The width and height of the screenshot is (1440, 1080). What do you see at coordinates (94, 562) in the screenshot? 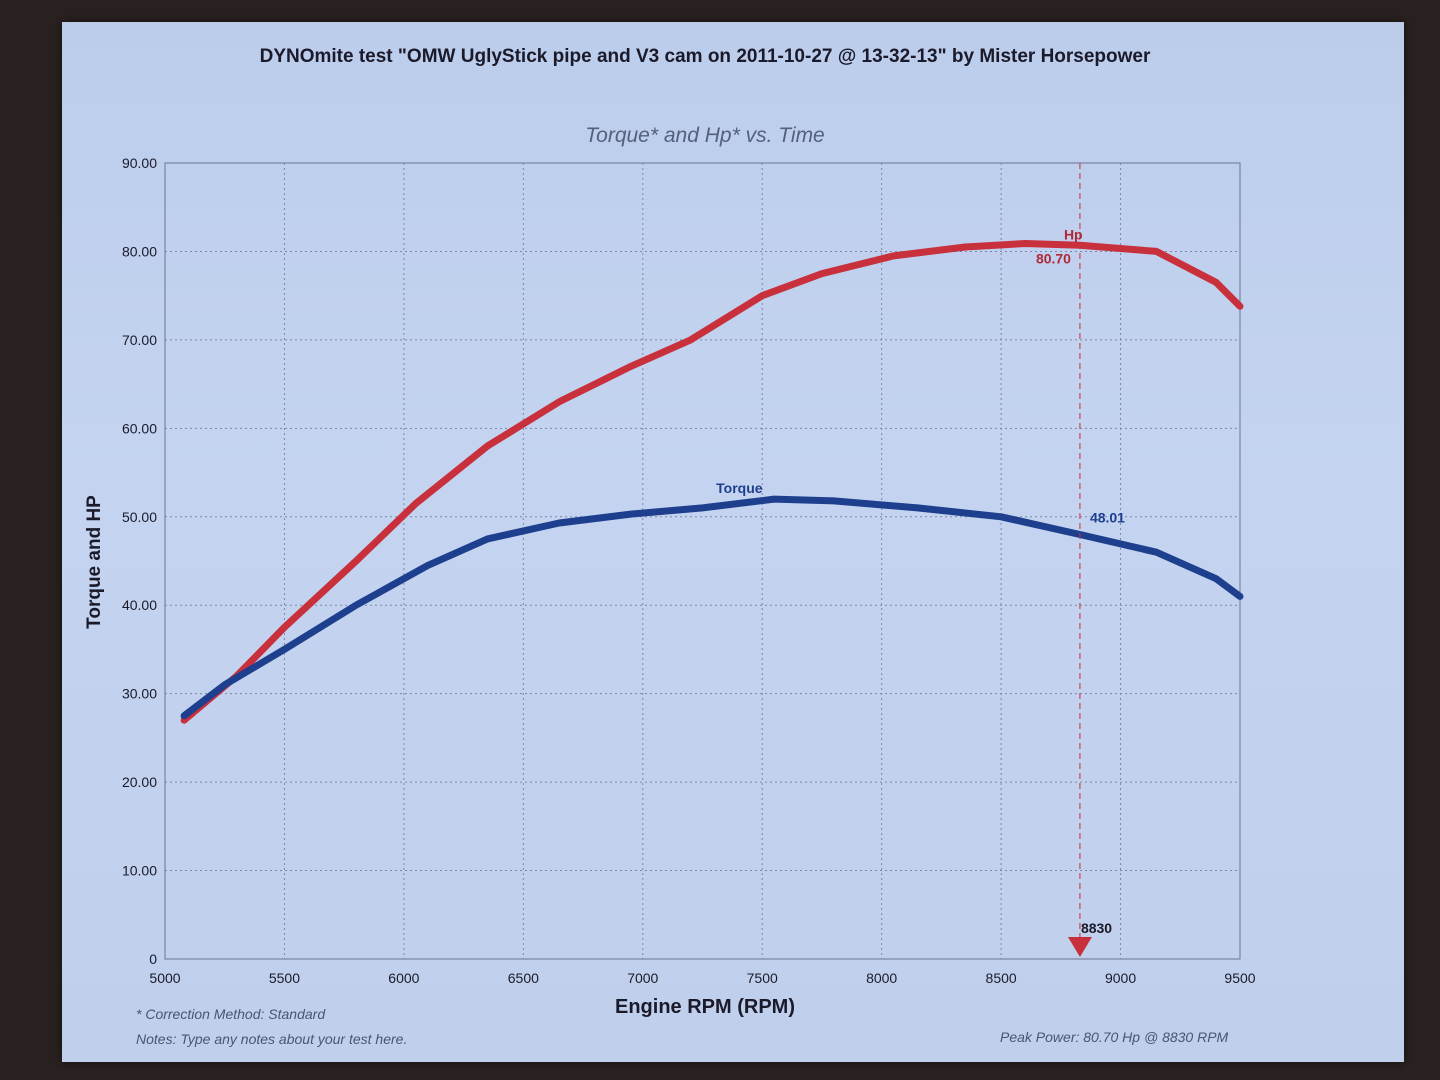
I see `y-axis-label: Torque and HP` at bounding box center [94, 562].